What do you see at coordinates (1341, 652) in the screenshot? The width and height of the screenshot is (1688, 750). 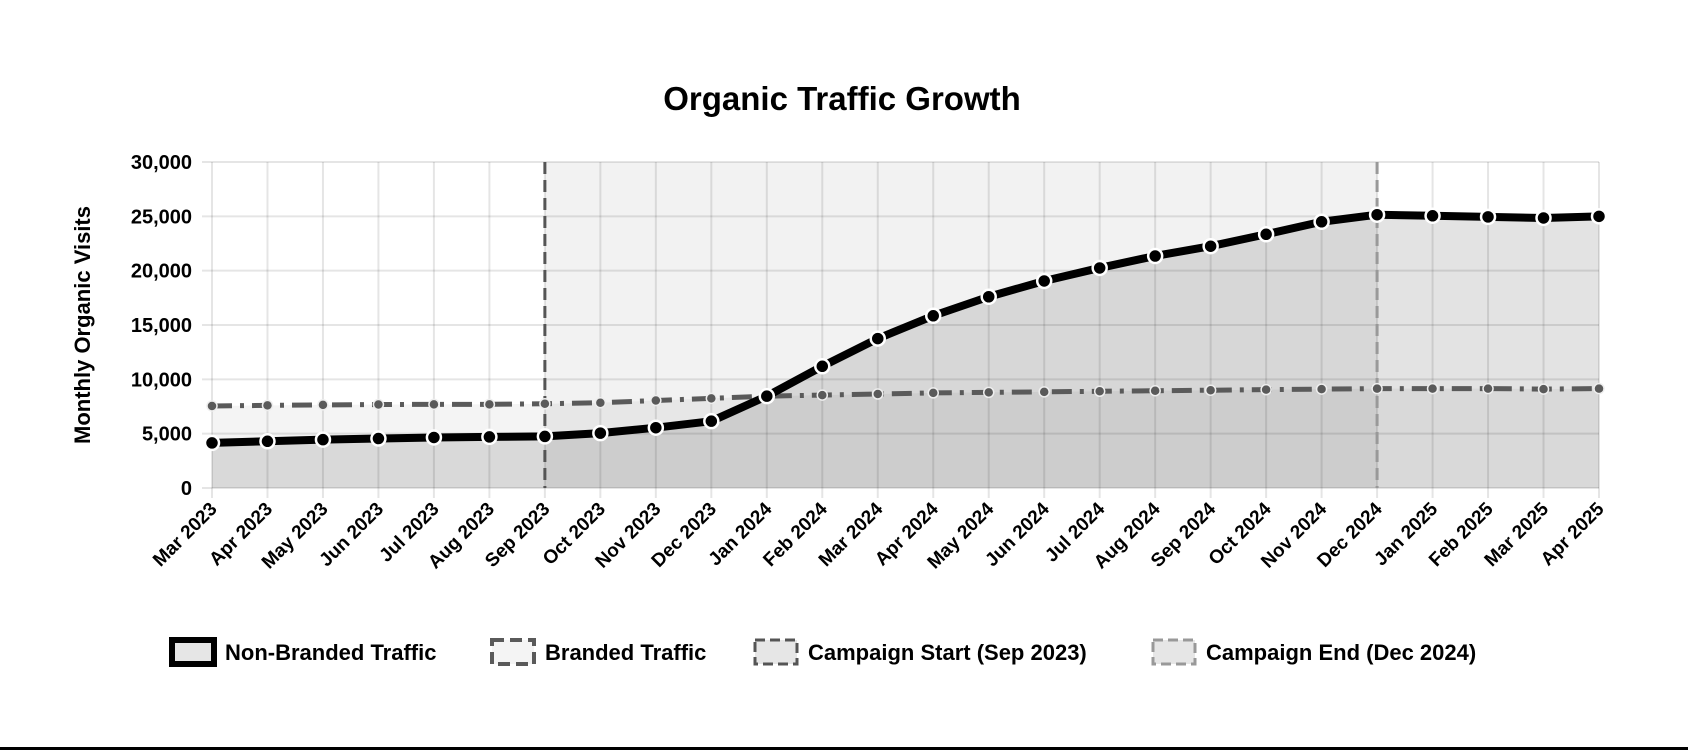 I see `legend-label: Campaign End (Dec 2024)` at bounding box center [1341, 652].